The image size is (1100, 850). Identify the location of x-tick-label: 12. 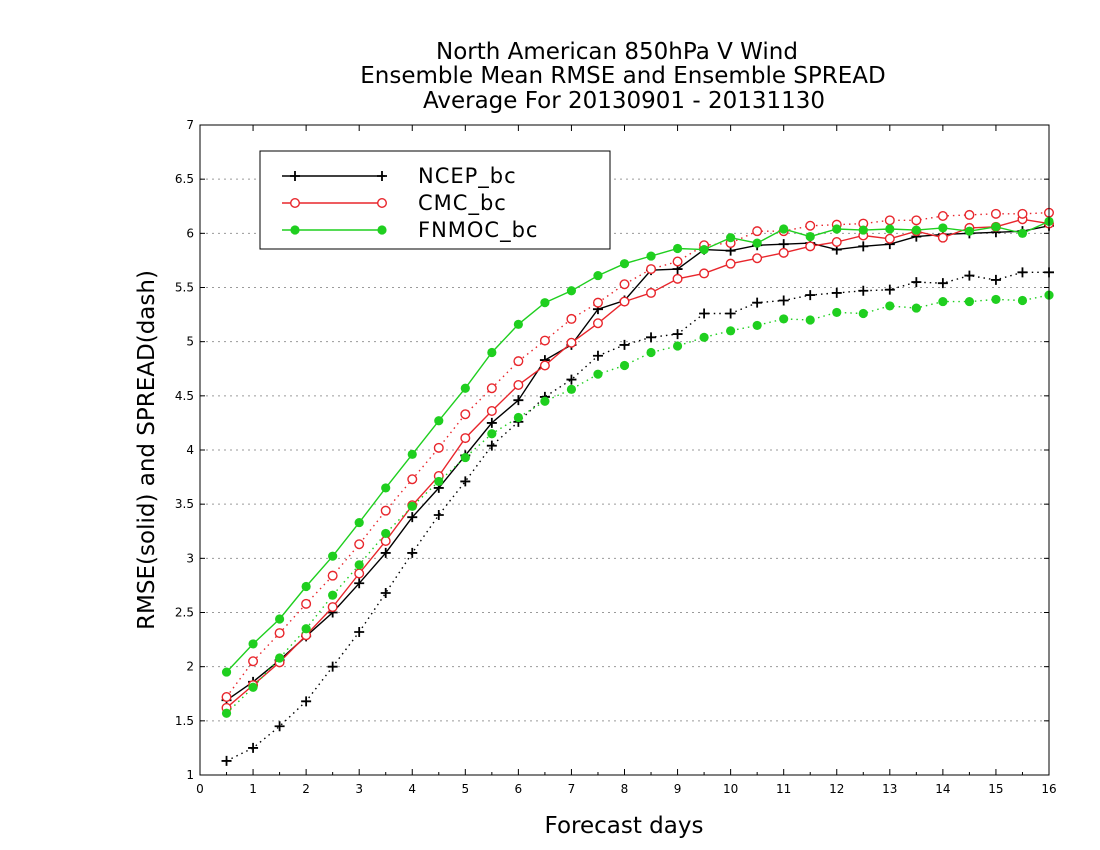
(836, 789).